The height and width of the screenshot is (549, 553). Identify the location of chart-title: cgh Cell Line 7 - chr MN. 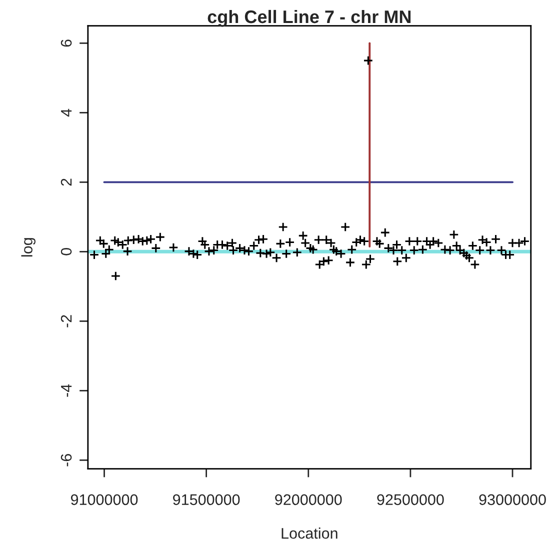
(309, 18).